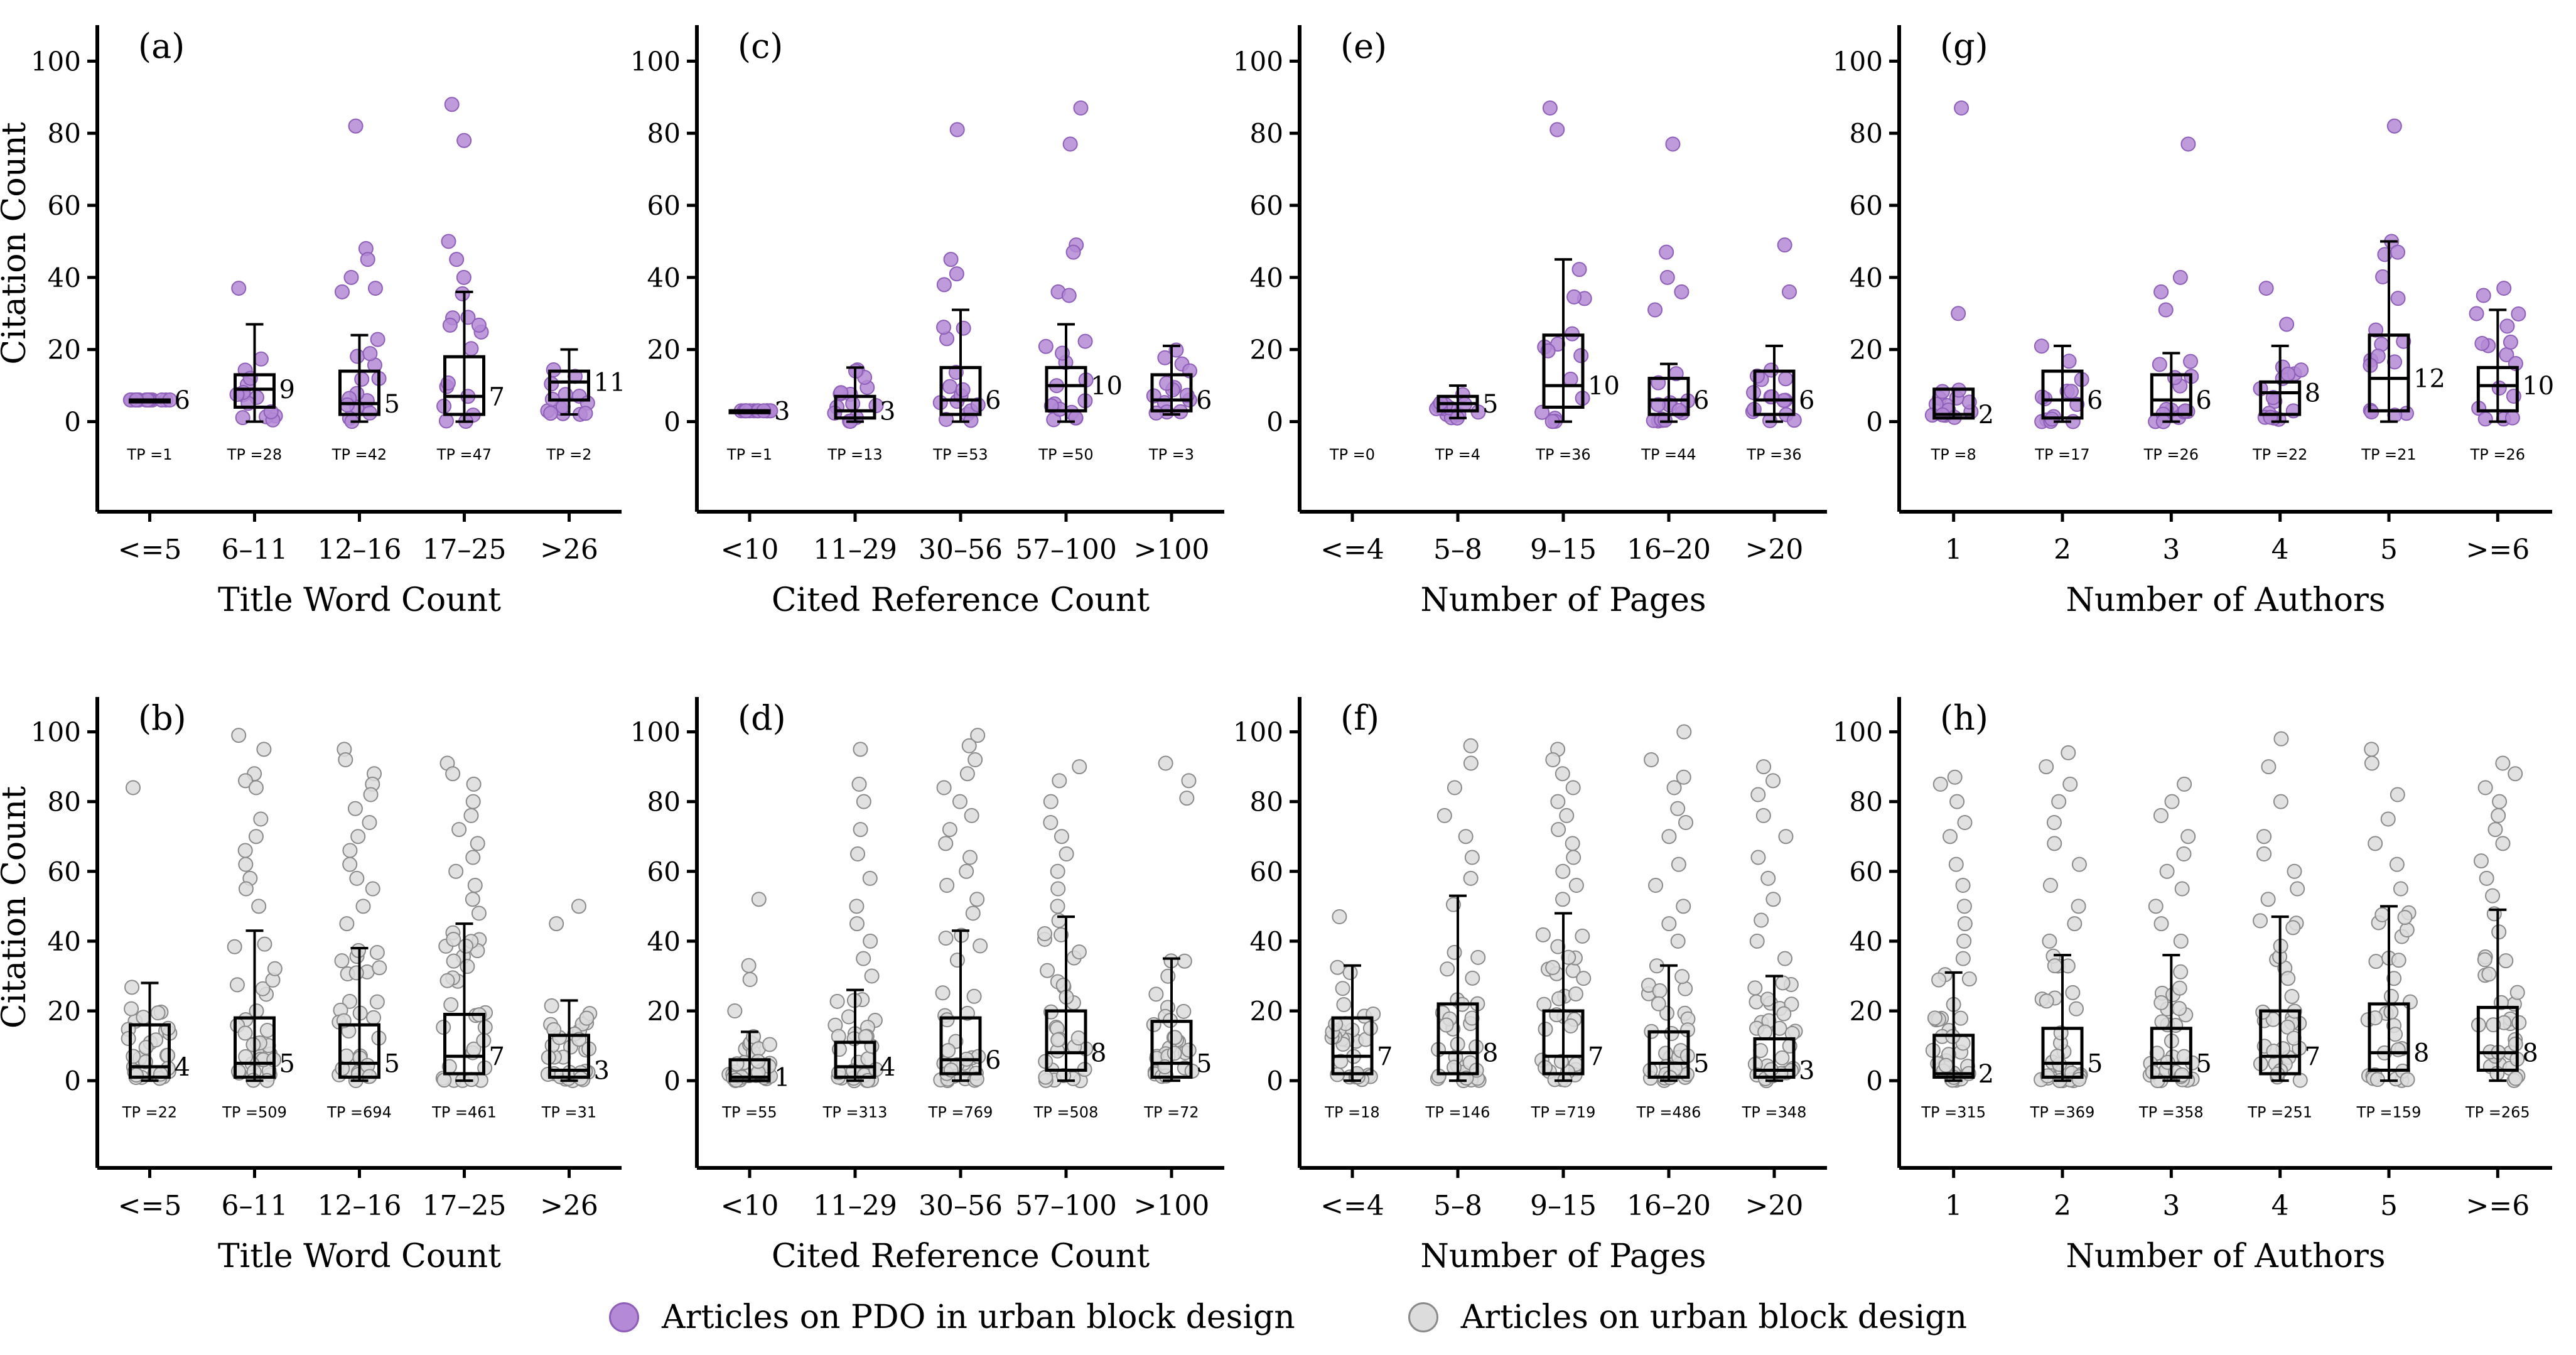 This screenshot has height=1355, width=2576. What do you see at coordinates (360, 1206) in the screenshot?
I see `x-tick-label: 12–16` at bounding box center [360, 1206].